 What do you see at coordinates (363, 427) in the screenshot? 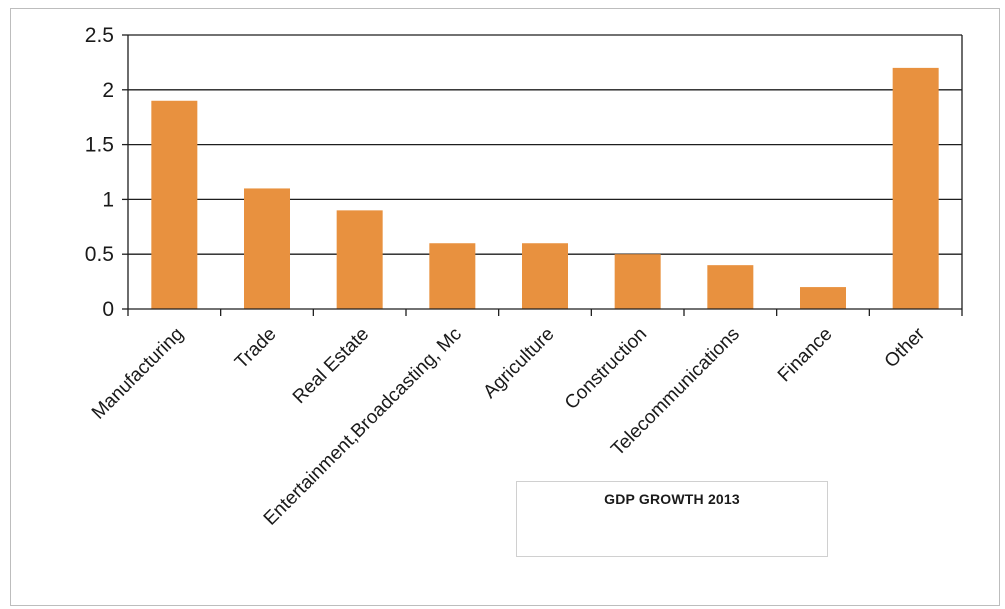
I see `x-category-label: Entertainment,Broadcasting, Mc` at bounding box center [363, 427].